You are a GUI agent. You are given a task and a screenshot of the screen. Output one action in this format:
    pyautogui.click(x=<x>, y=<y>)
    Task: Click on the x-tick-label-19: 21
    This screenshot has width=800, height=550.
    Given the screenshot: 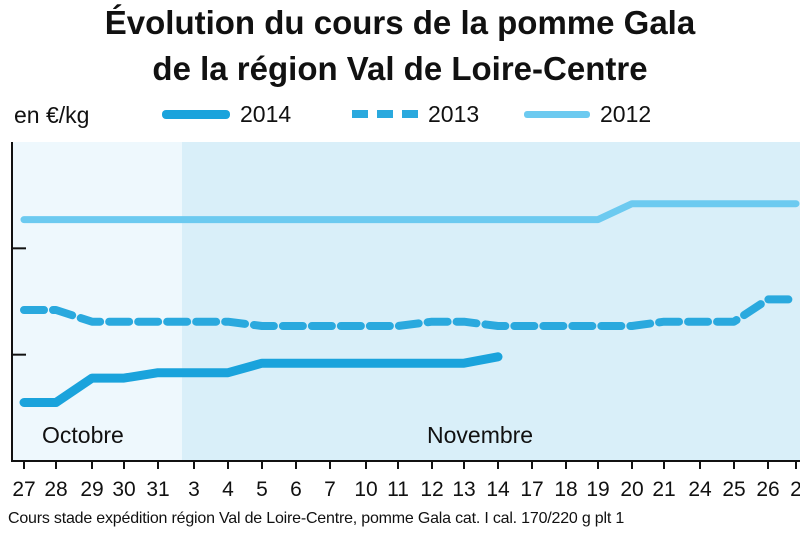 What is the action you would take?
    pyautogui.click(x=663, y=489)
    